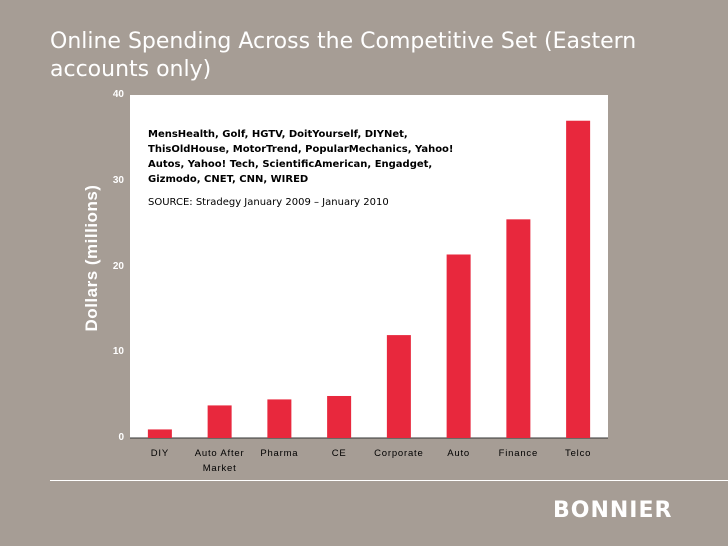 The width and height of the screenshot is (728, 546). I want to click on y-tick-label: 20, so click(118, 266).